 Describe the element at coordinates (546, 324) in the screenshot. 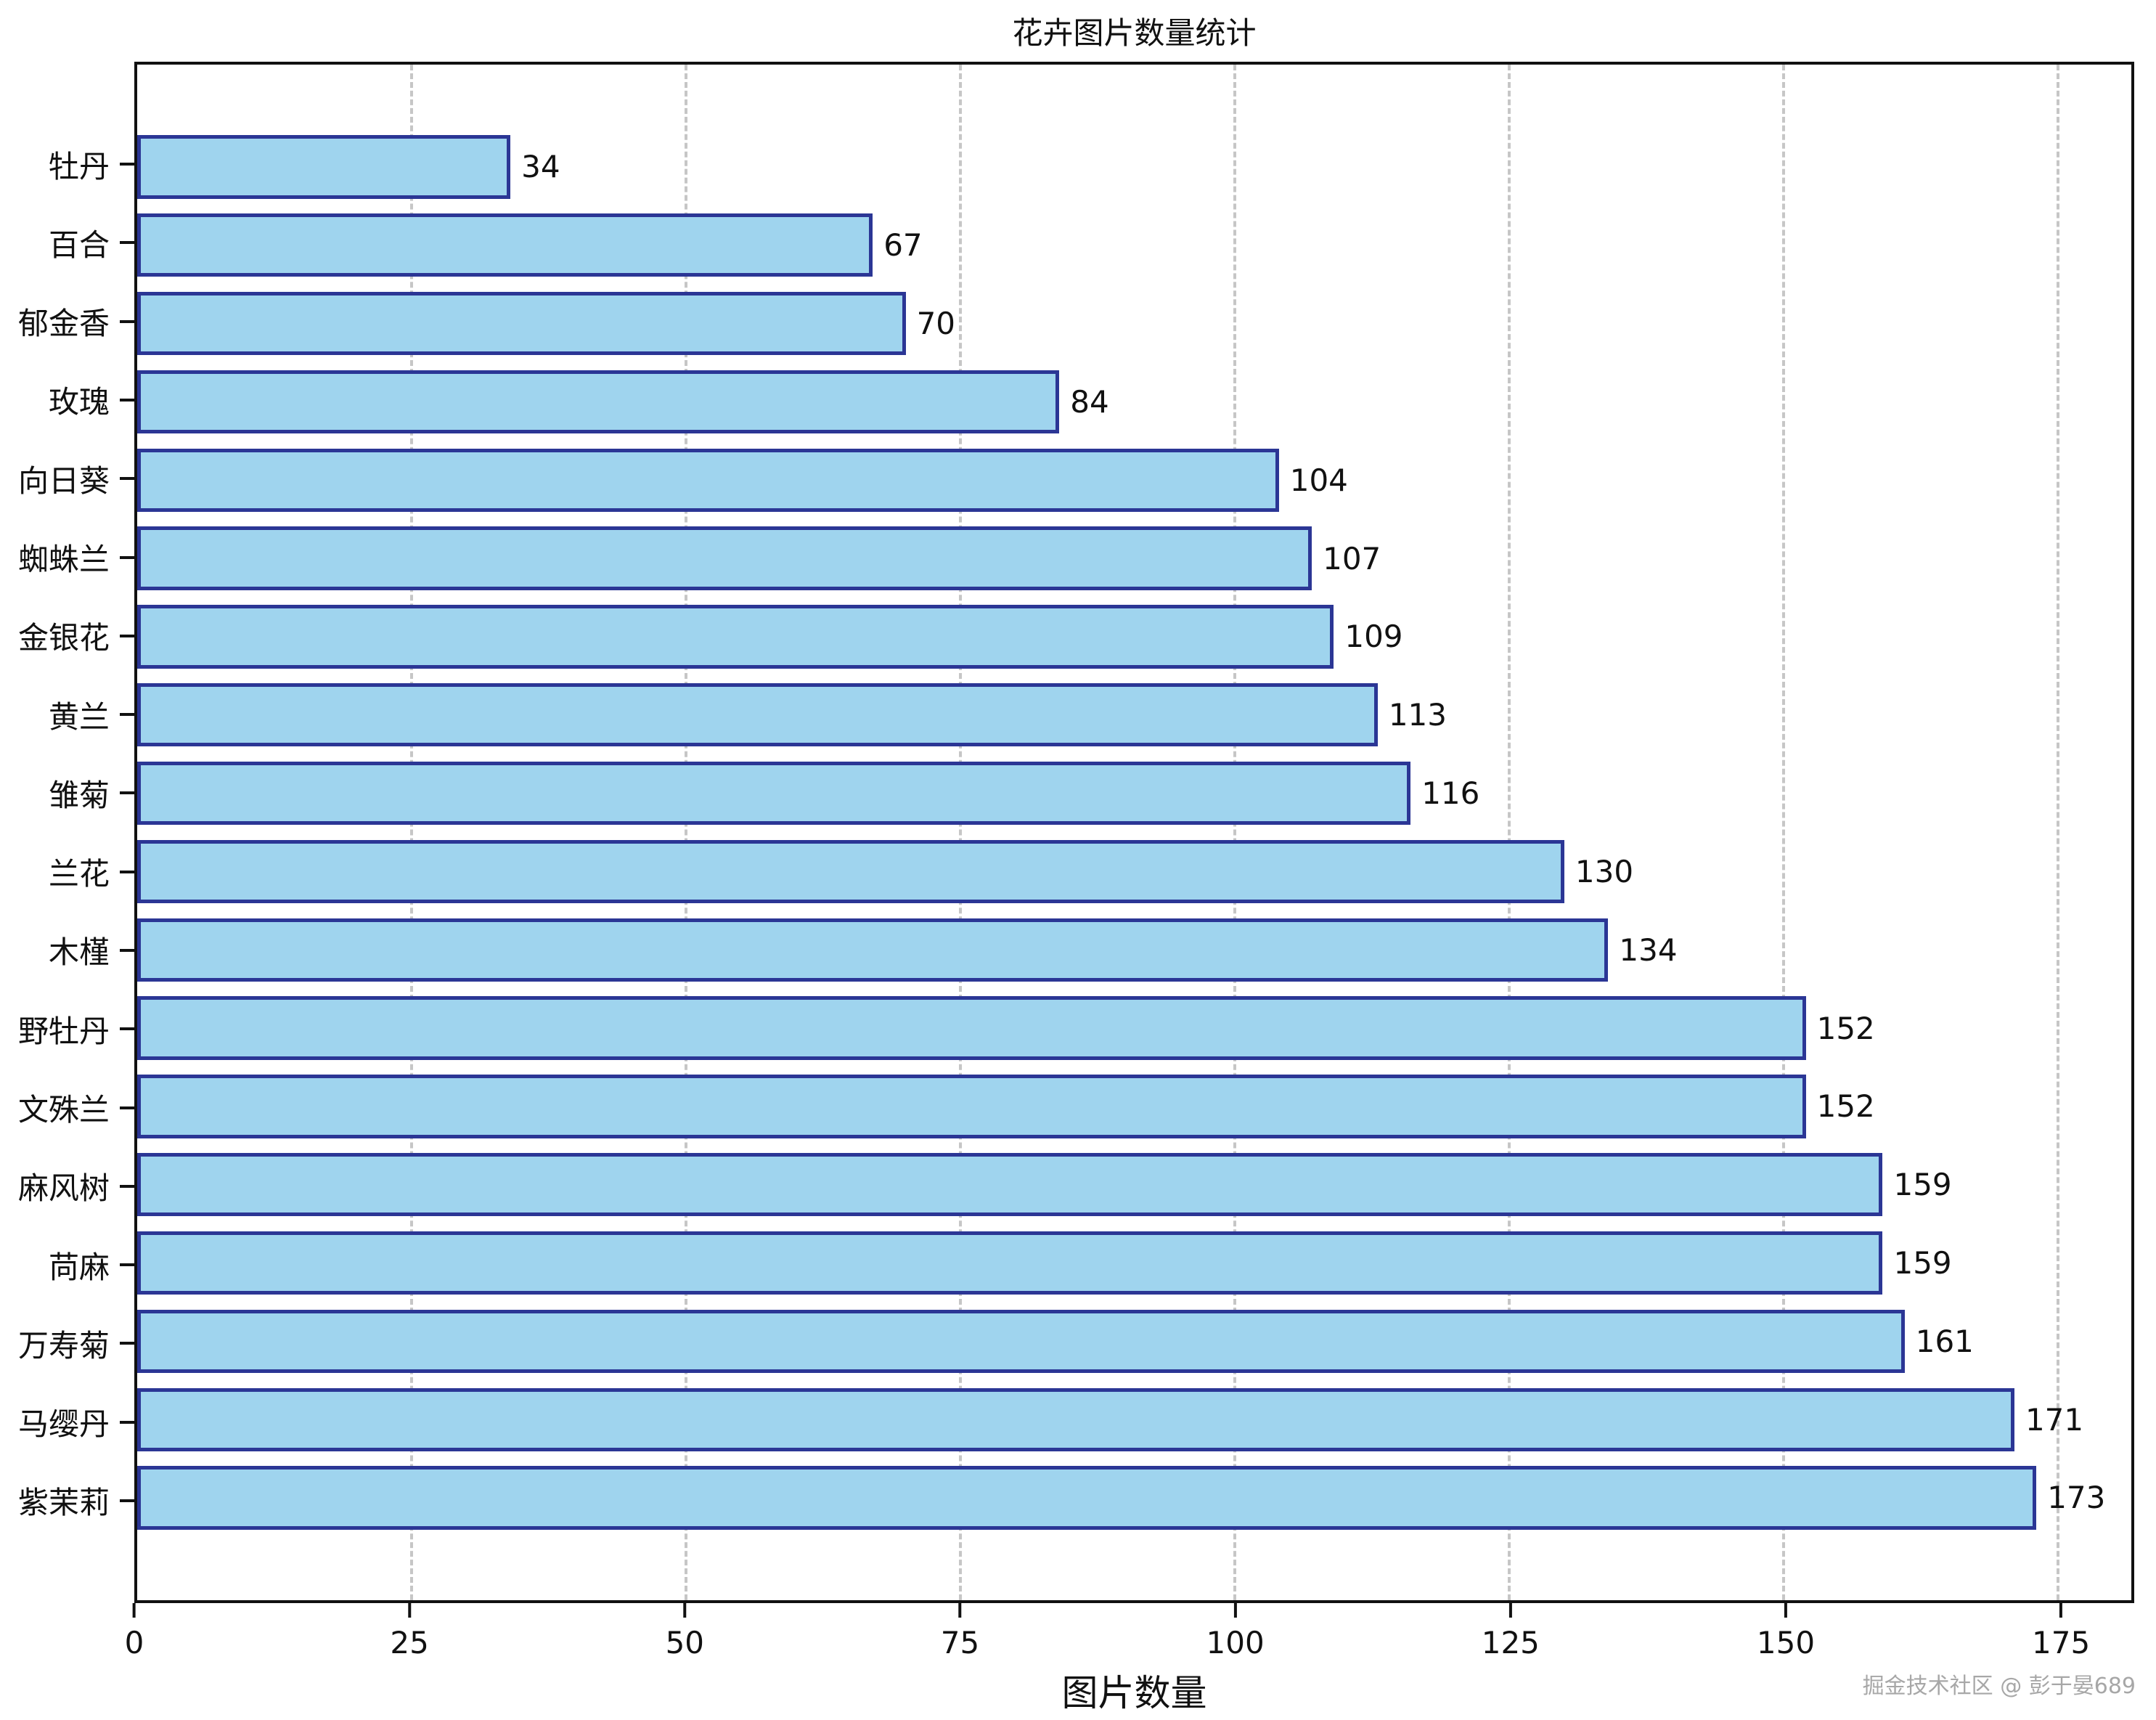

I see `bar: 70` at that location.